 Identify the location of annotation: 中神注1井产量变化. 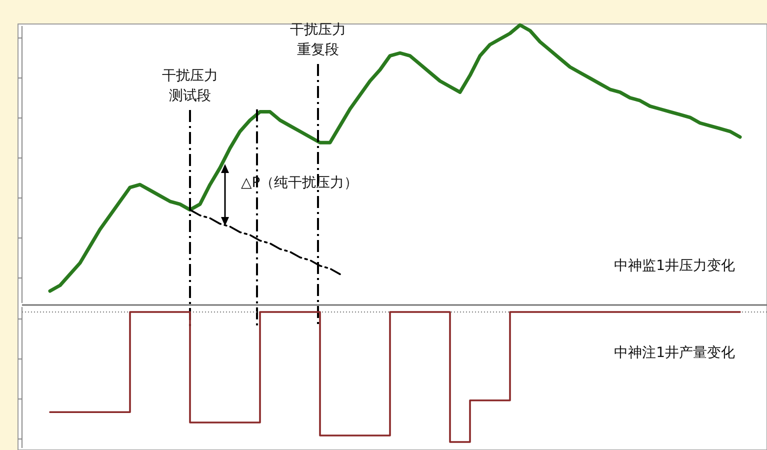
(674, 353).